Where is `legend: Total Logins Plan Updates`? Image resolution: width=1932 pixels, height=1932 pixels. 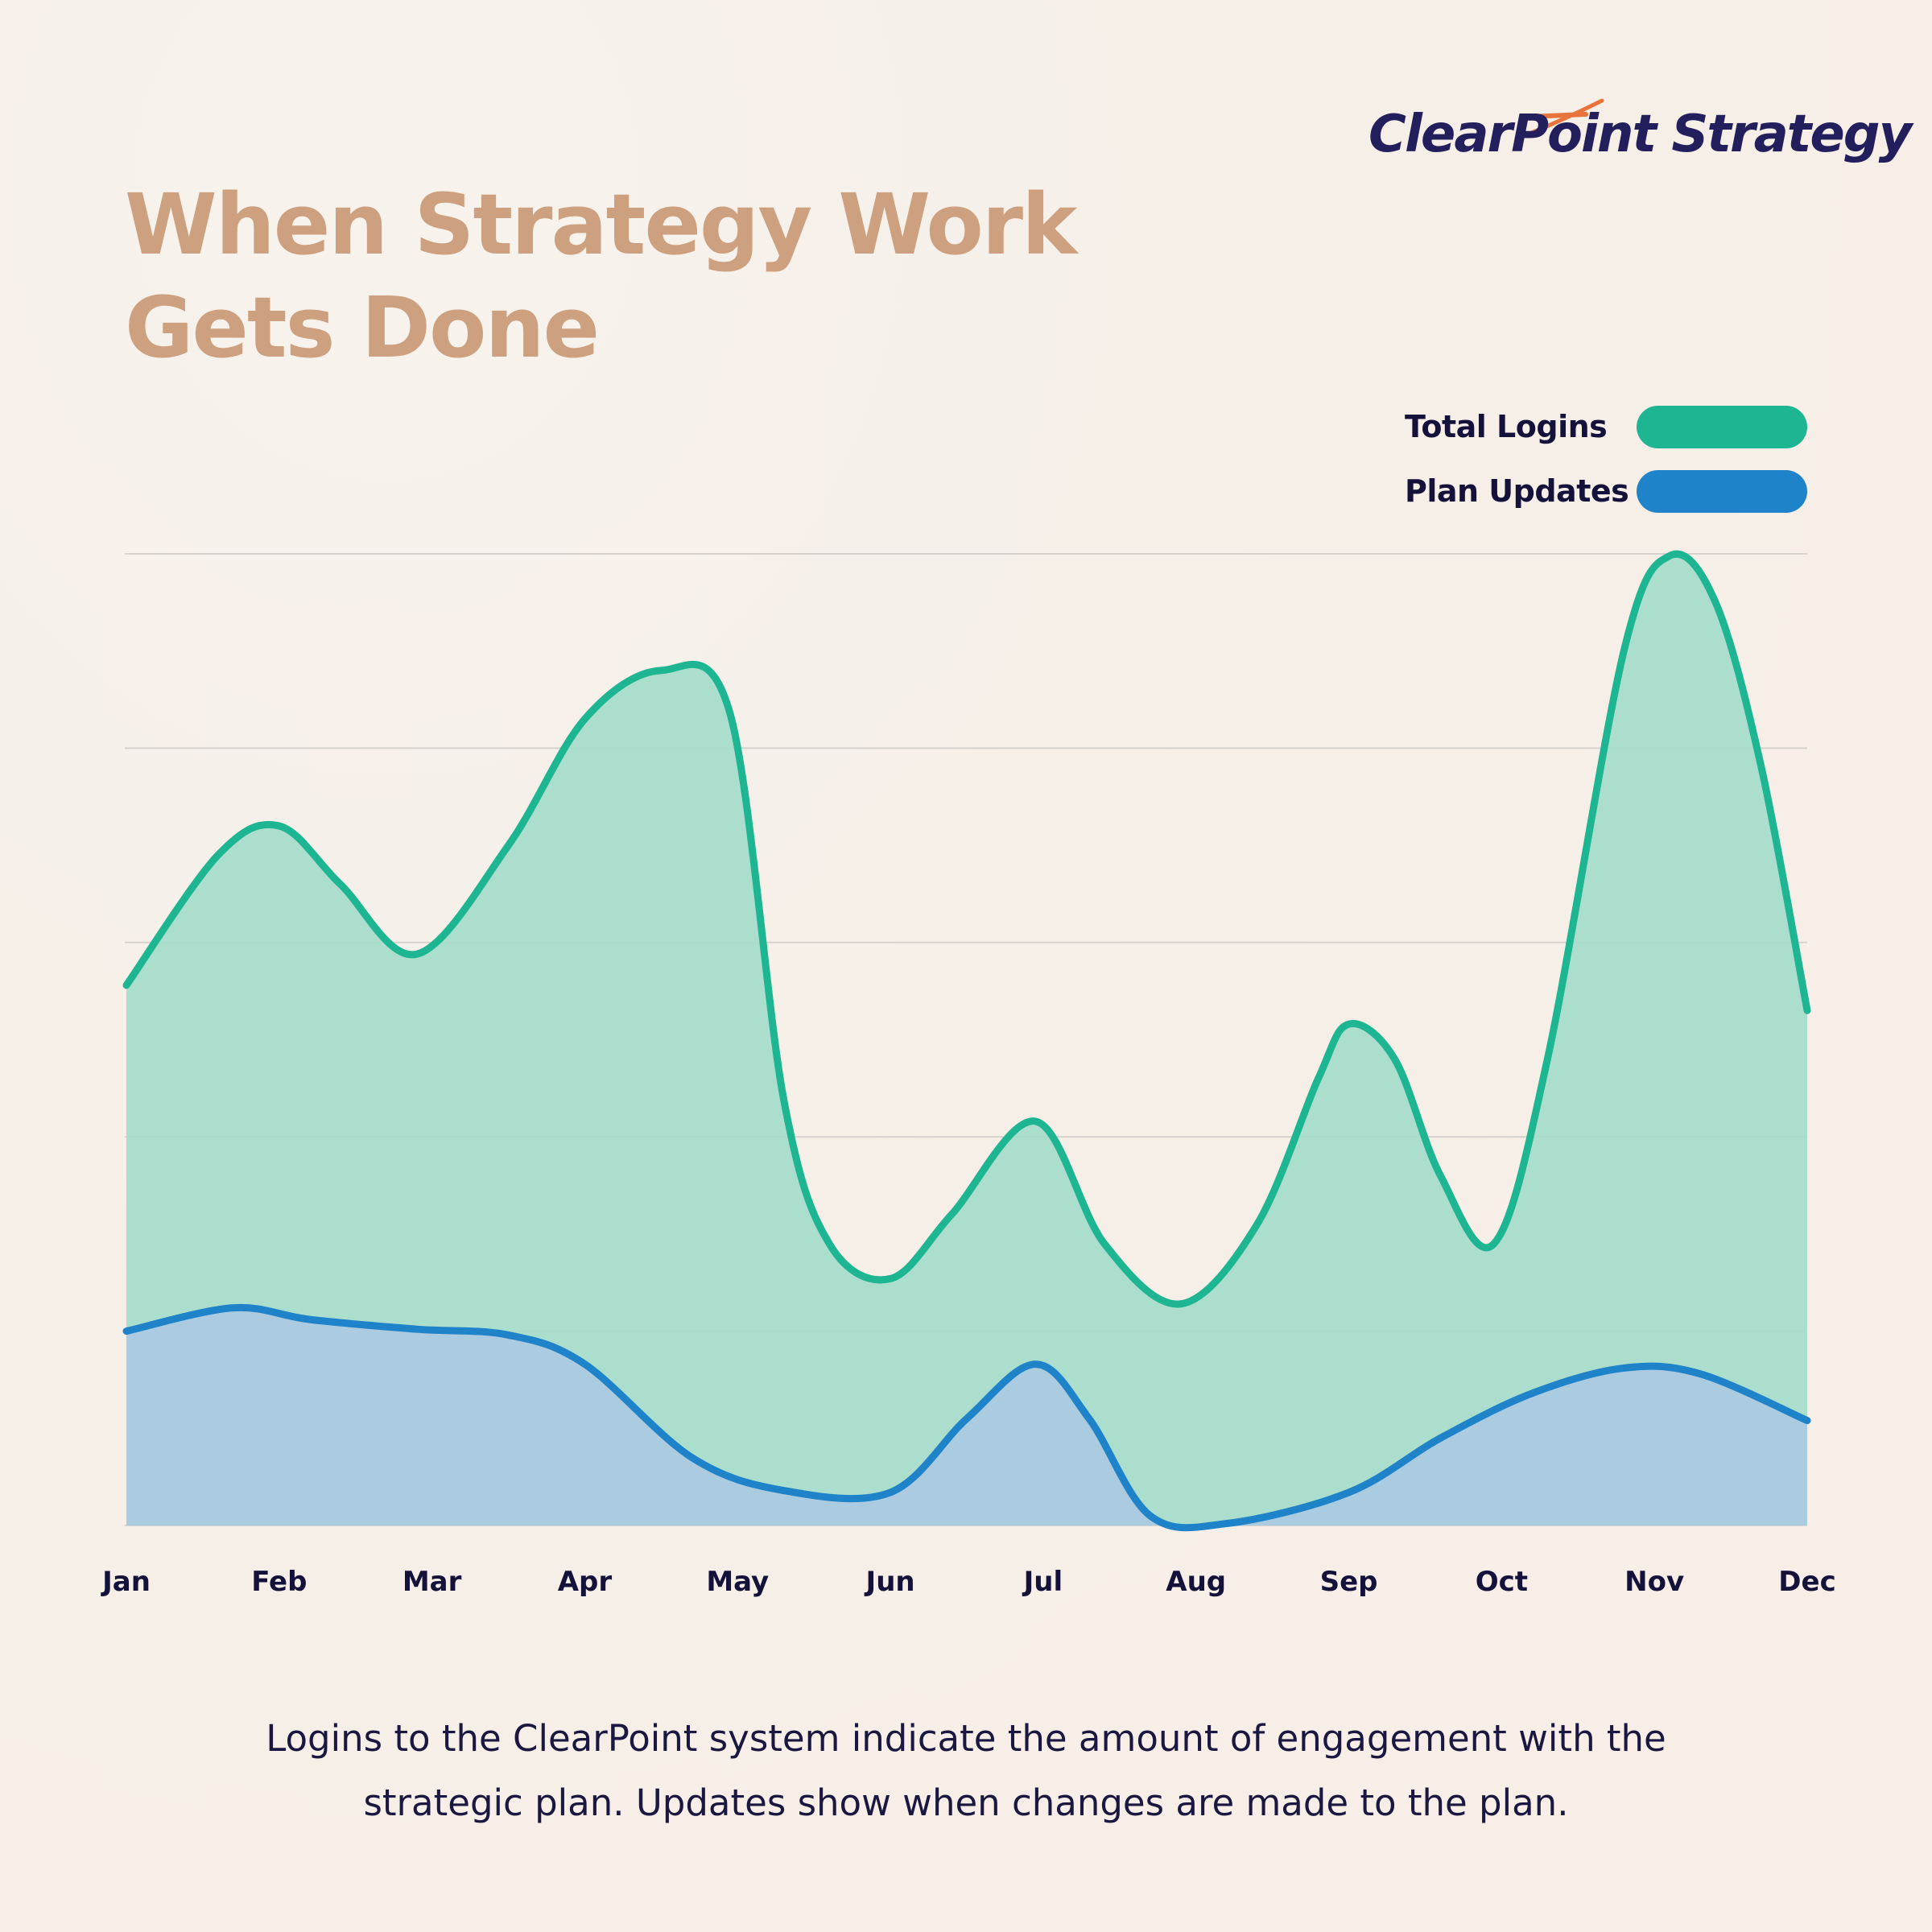
legend: Total Logins Plan Updates is located at coordinates (1606, 458).